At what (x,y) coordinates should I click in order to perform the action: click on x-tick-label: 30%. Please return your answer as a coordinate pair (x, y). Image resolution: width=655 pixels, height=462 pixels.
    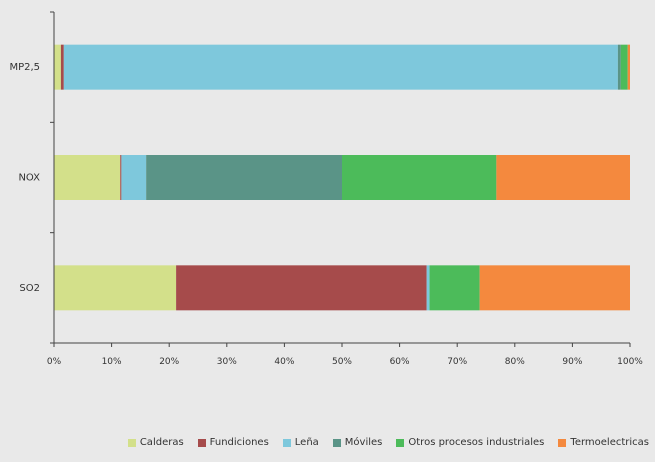
    Looking at the image, I should click on (227, 362).